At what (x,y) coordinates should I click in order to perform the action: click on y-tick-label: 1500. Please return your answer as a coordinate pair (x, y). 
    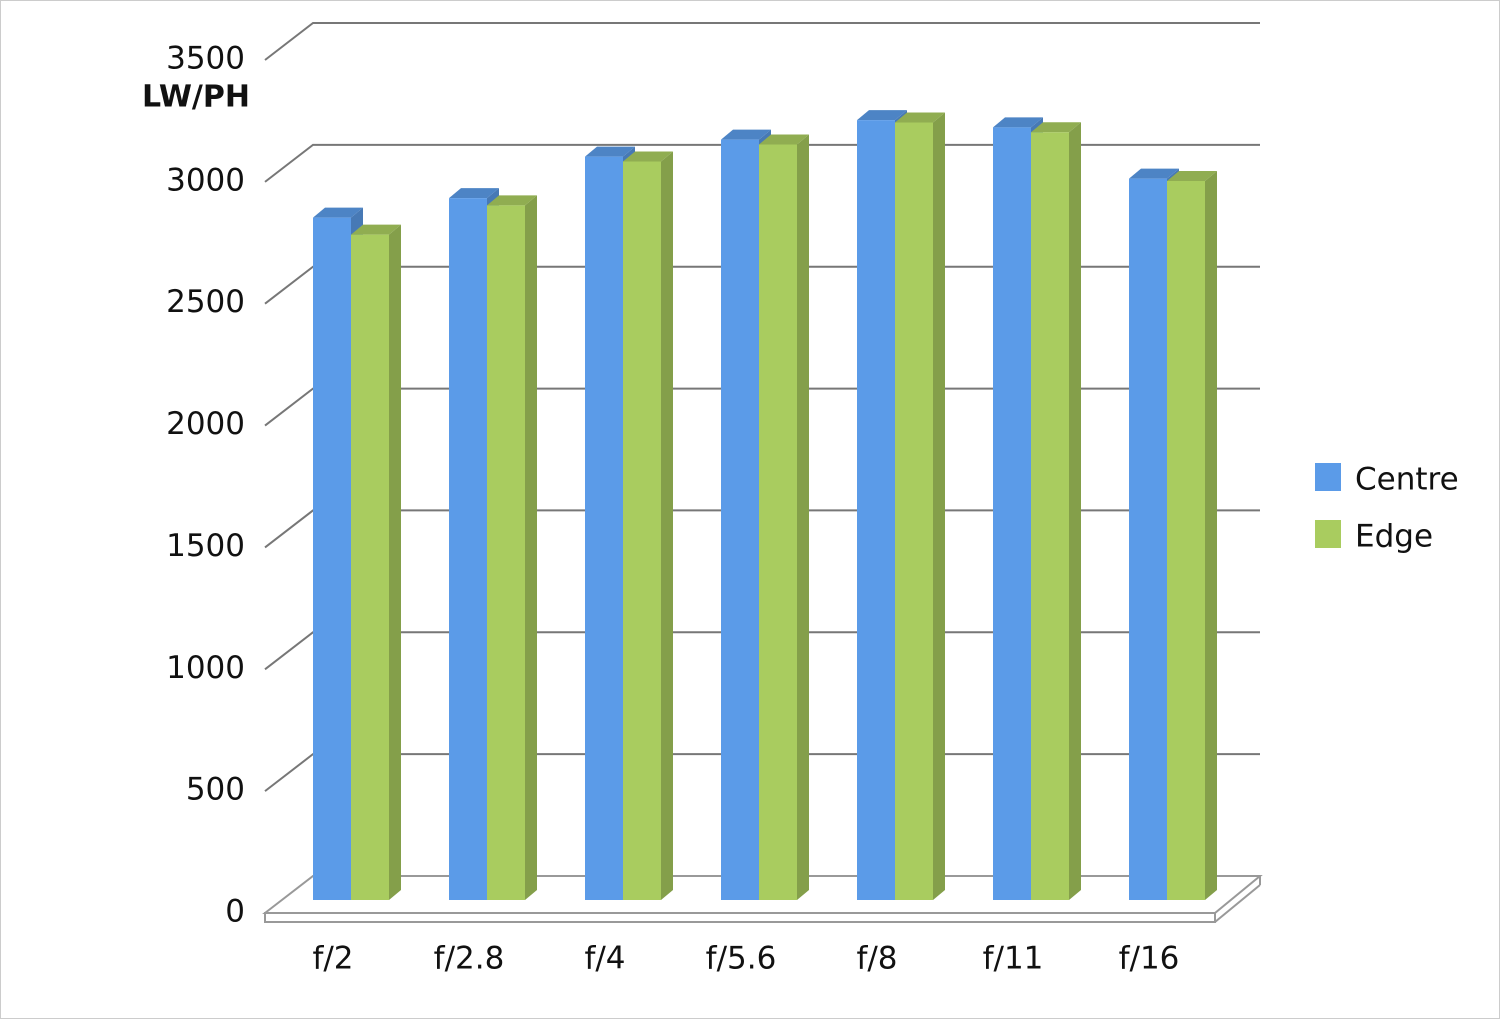
    Looking at the image, I should click on (205, 546).